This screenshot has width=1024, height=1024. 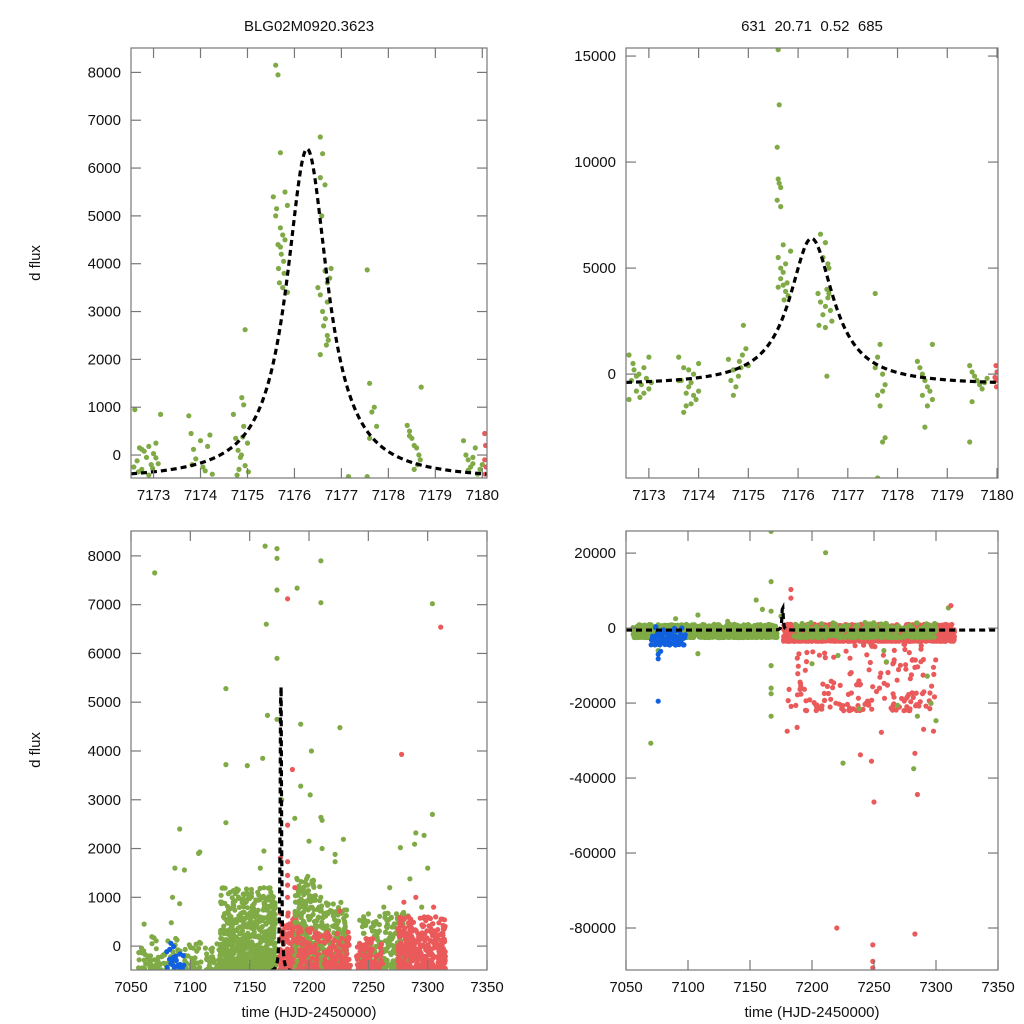 I want to click on x-tick-label: 7177, so click(x=847, y=495).